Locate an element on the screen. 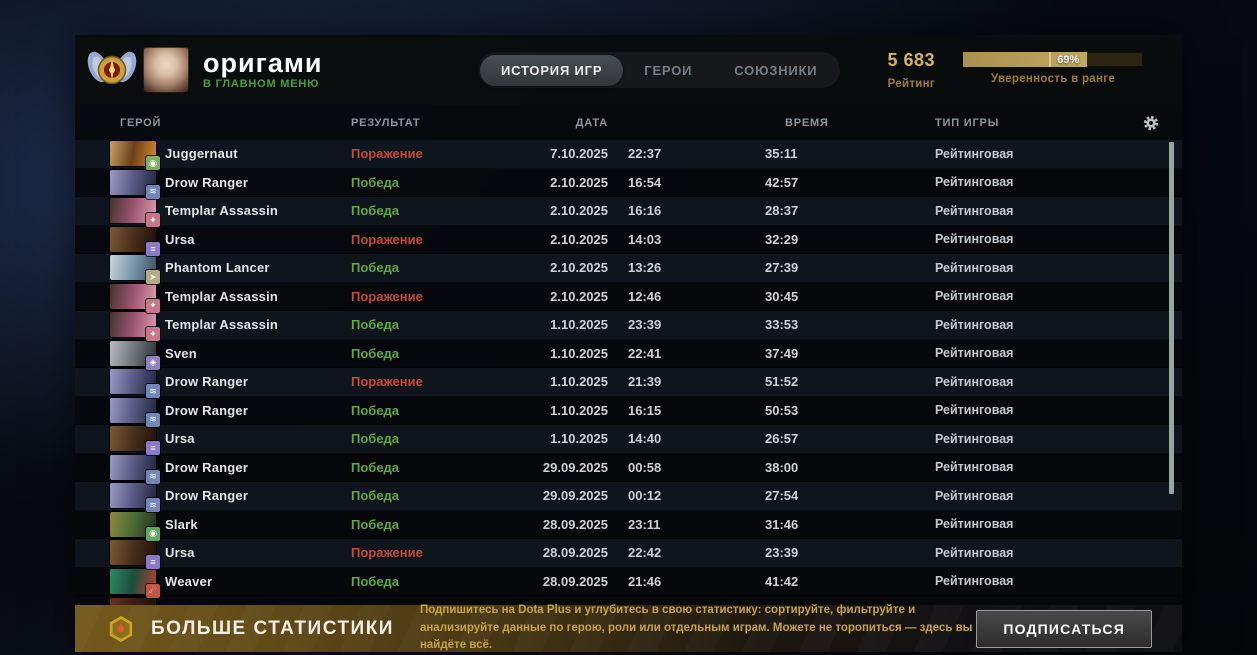  match-duration: 32:29 is located at coordinates (782, 239).